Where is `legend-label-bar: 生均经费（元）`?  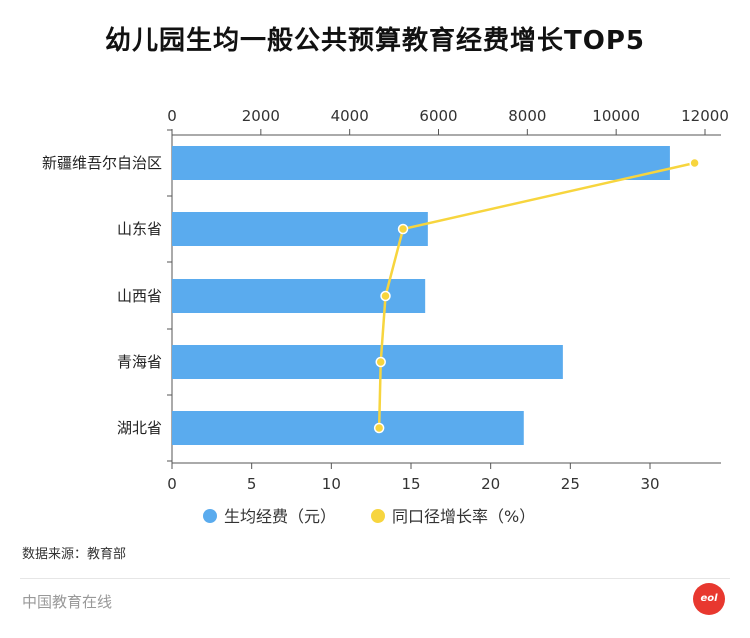
legend-label-bar: 生均经费（元） is located at coordinates (280, 516).